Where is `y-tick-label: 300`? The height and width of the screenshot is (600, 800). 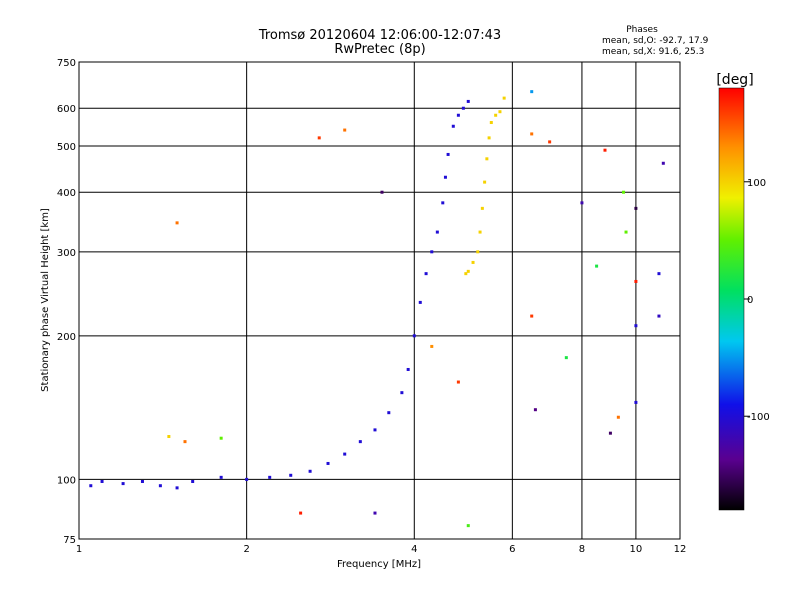 y-tick-label: 300 is located at coordinates (66, 253).